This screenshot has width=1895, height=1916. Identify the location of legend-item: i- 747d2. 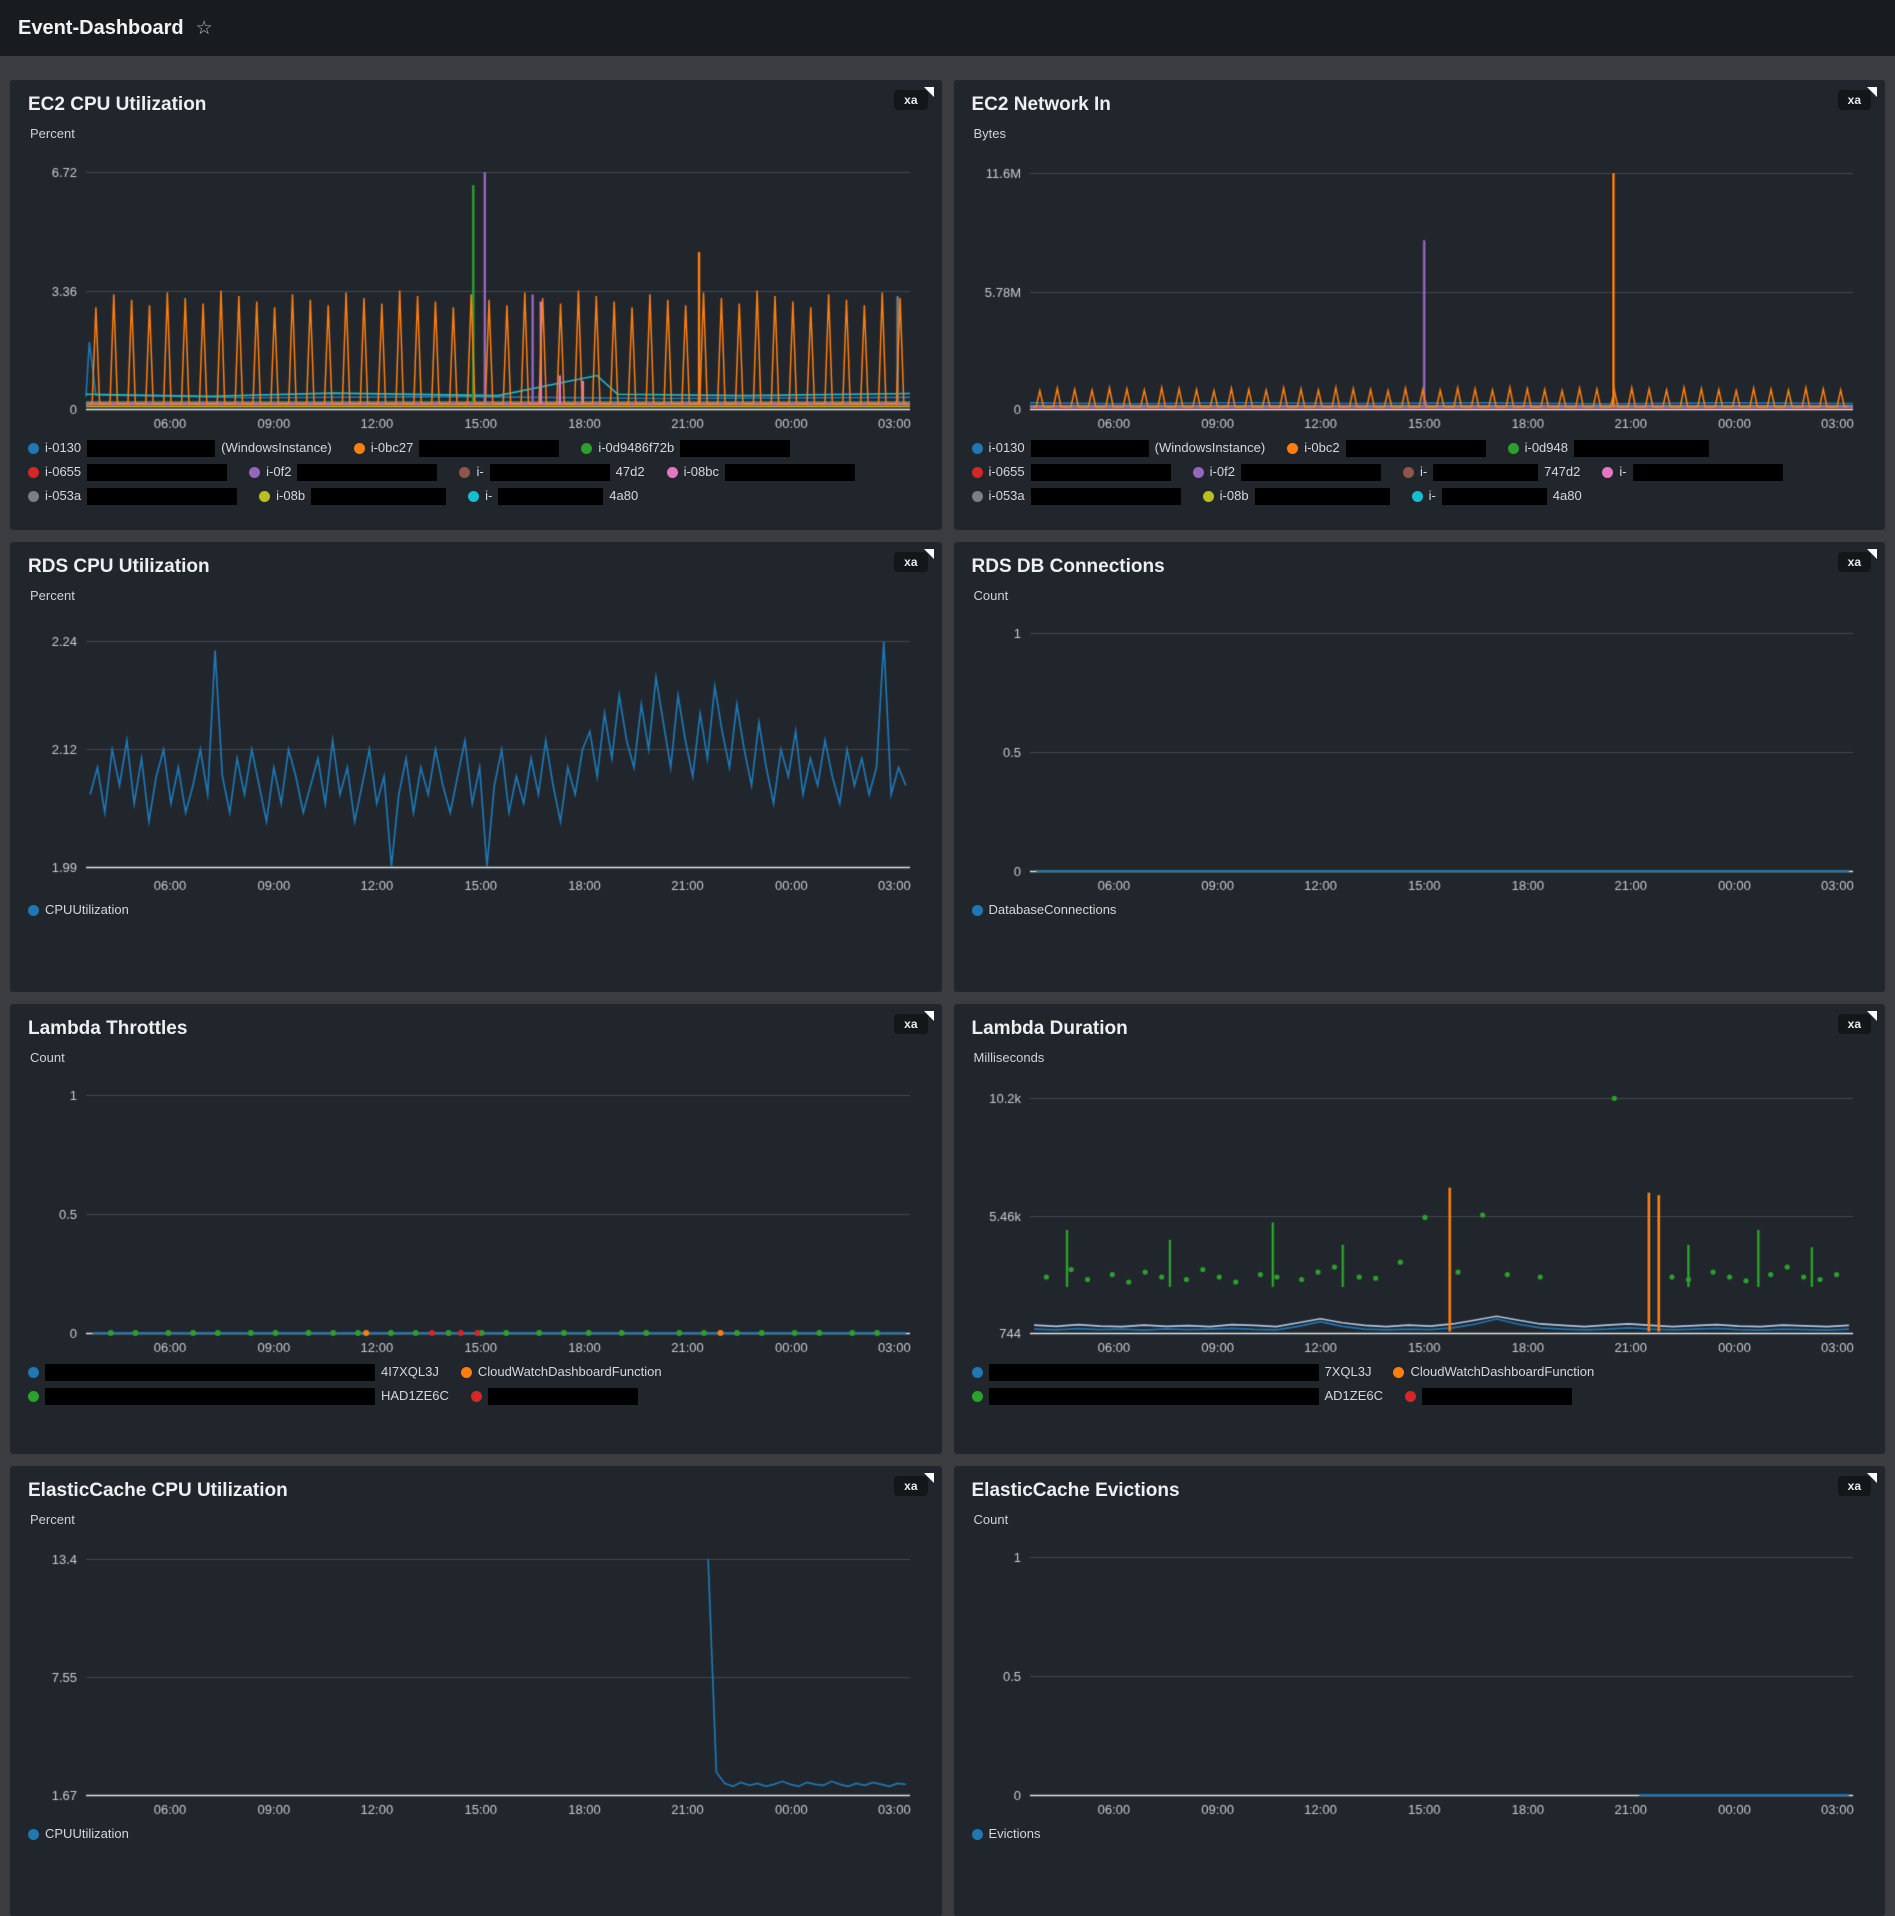
(1491, 472).